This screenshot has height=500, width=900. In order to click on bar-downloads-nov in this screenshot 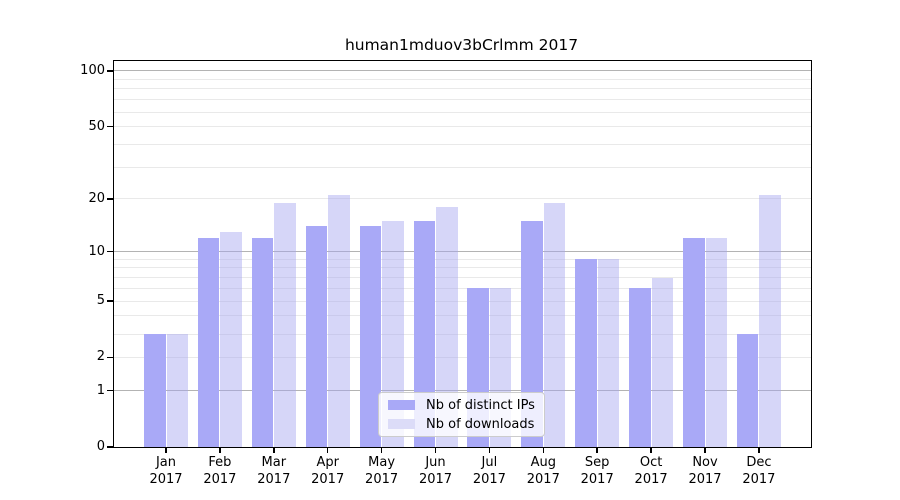, I will do `click(716, 342)`.